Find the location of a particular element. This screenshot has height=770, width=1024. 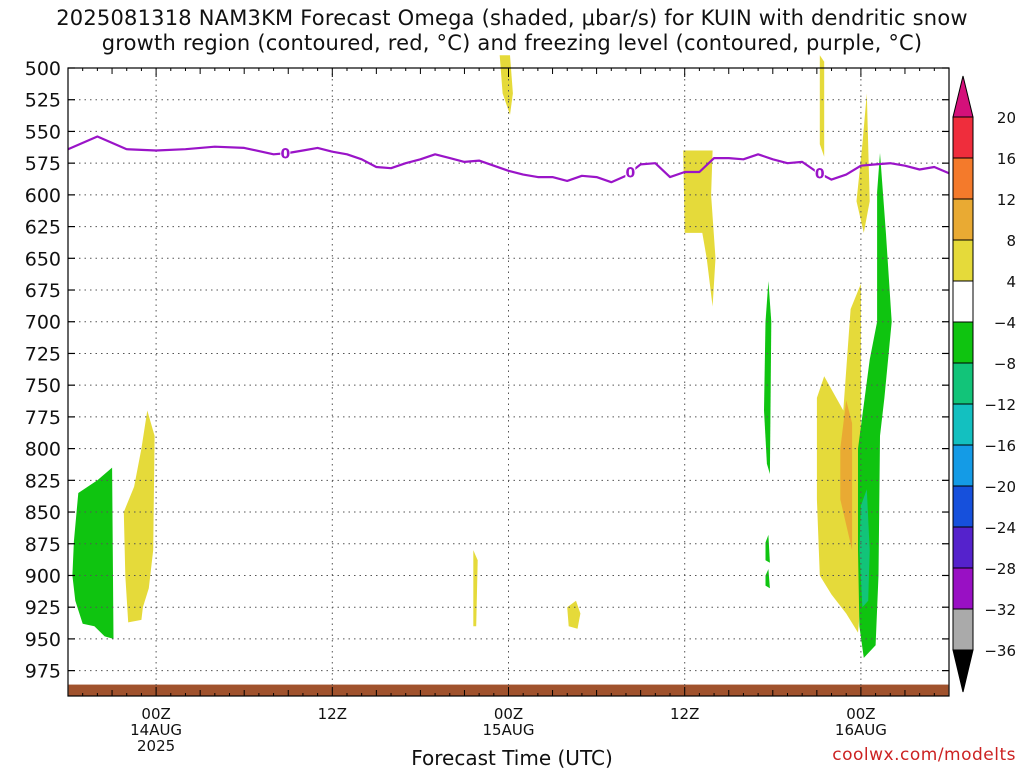

freezing-level-label-1: 0 is located at coordinates (630, 173).